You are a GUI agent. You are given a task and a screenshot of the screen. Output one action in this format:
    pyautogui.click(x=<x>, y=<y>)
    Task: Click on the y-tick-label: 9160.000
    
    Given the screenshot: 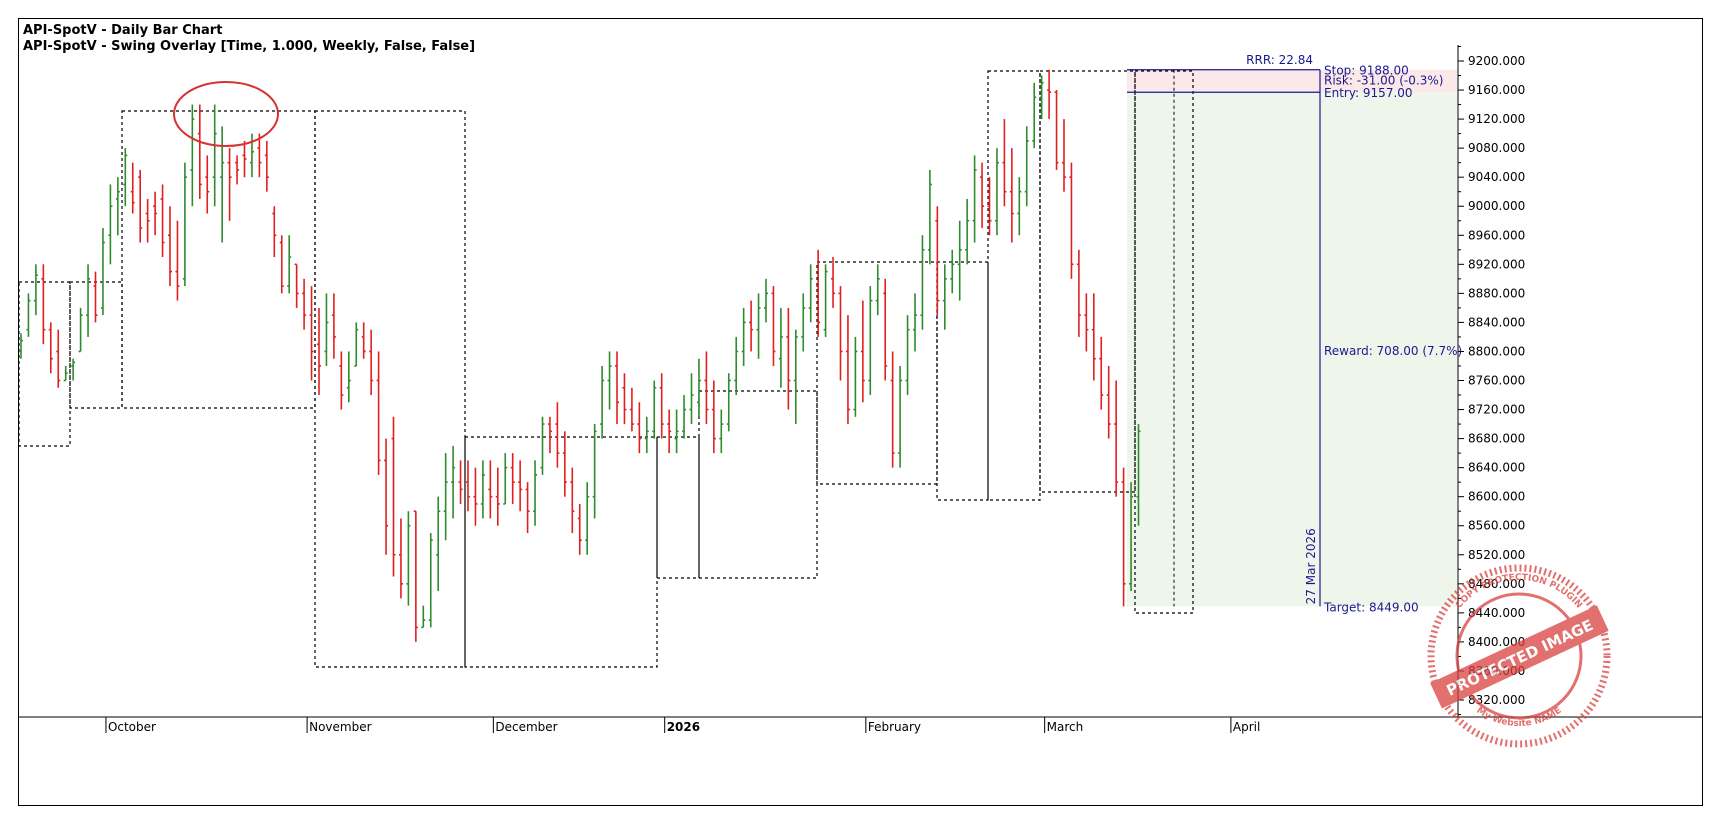 What is the action you would take?
    pyautogui.click(x=1496, y=90)
    